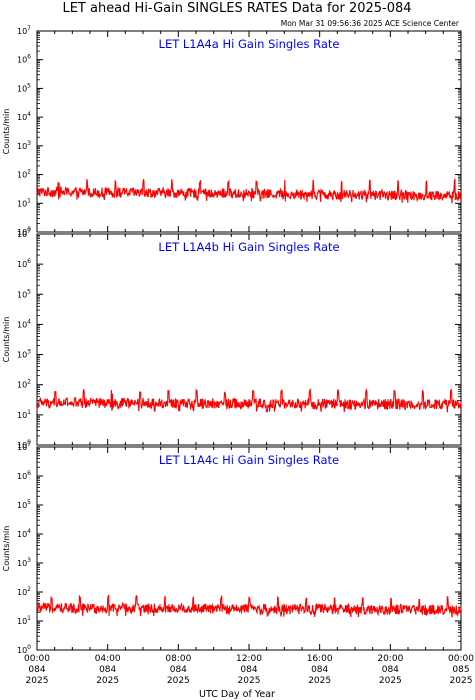  What do you see at coordinates (178, 659) in the screenshot?
I see `x-tick-label: 08:00` at bounding box center [178, 659].